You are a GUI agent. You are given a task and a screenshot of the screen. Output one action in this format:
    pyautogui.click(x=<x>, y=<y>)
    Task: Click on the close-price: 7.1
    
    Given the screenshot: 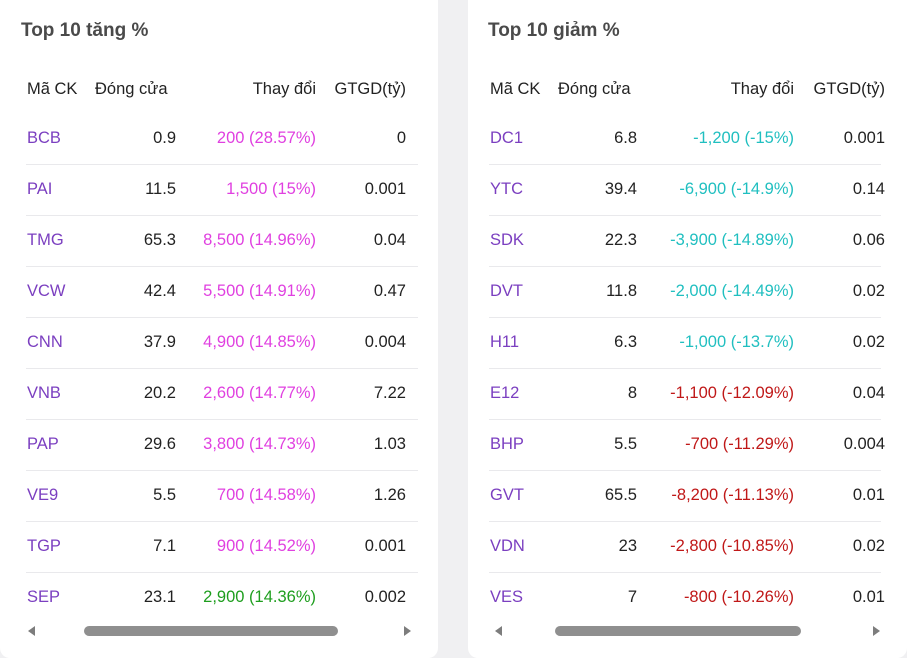 What is the action you would take?
    pyautogui.click(x=164, y=546)
    